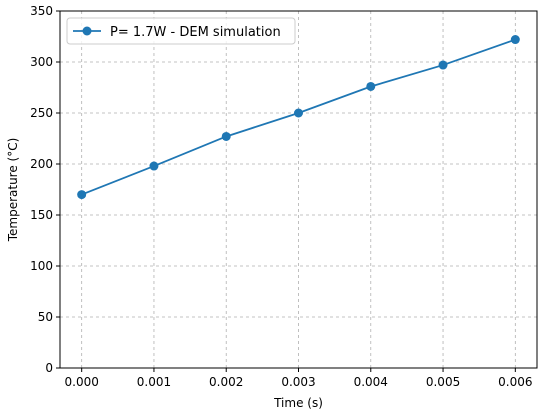  What do you see at coordinates (13, 190) in the screenshot?
I see `y-axis-label: Temperature (°C)` at bounding box center [13, 190].